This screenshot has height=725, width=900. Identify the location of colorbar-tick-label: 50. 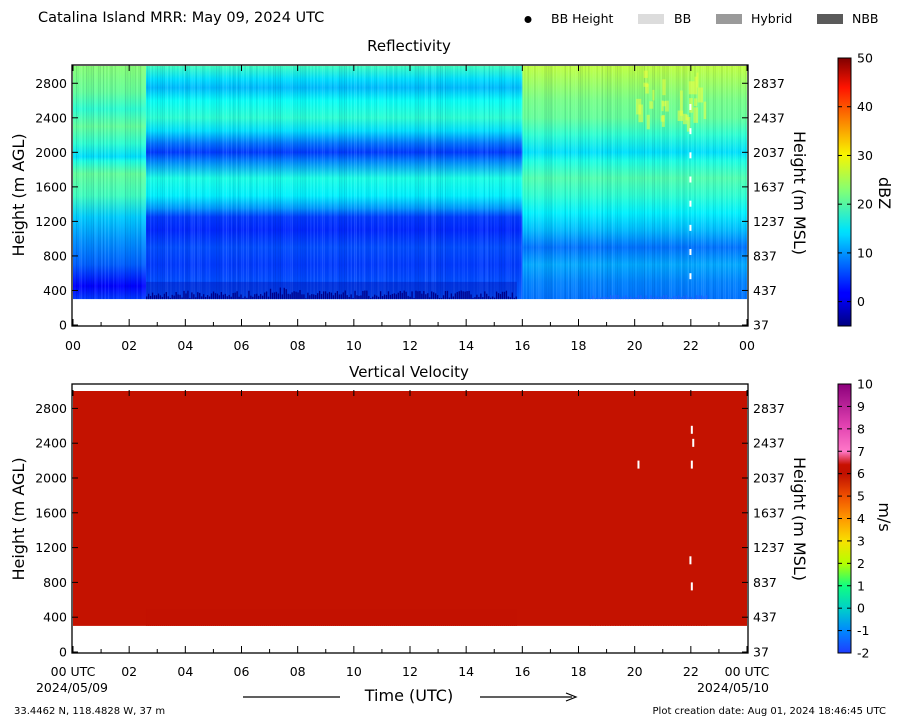
(865, 58).